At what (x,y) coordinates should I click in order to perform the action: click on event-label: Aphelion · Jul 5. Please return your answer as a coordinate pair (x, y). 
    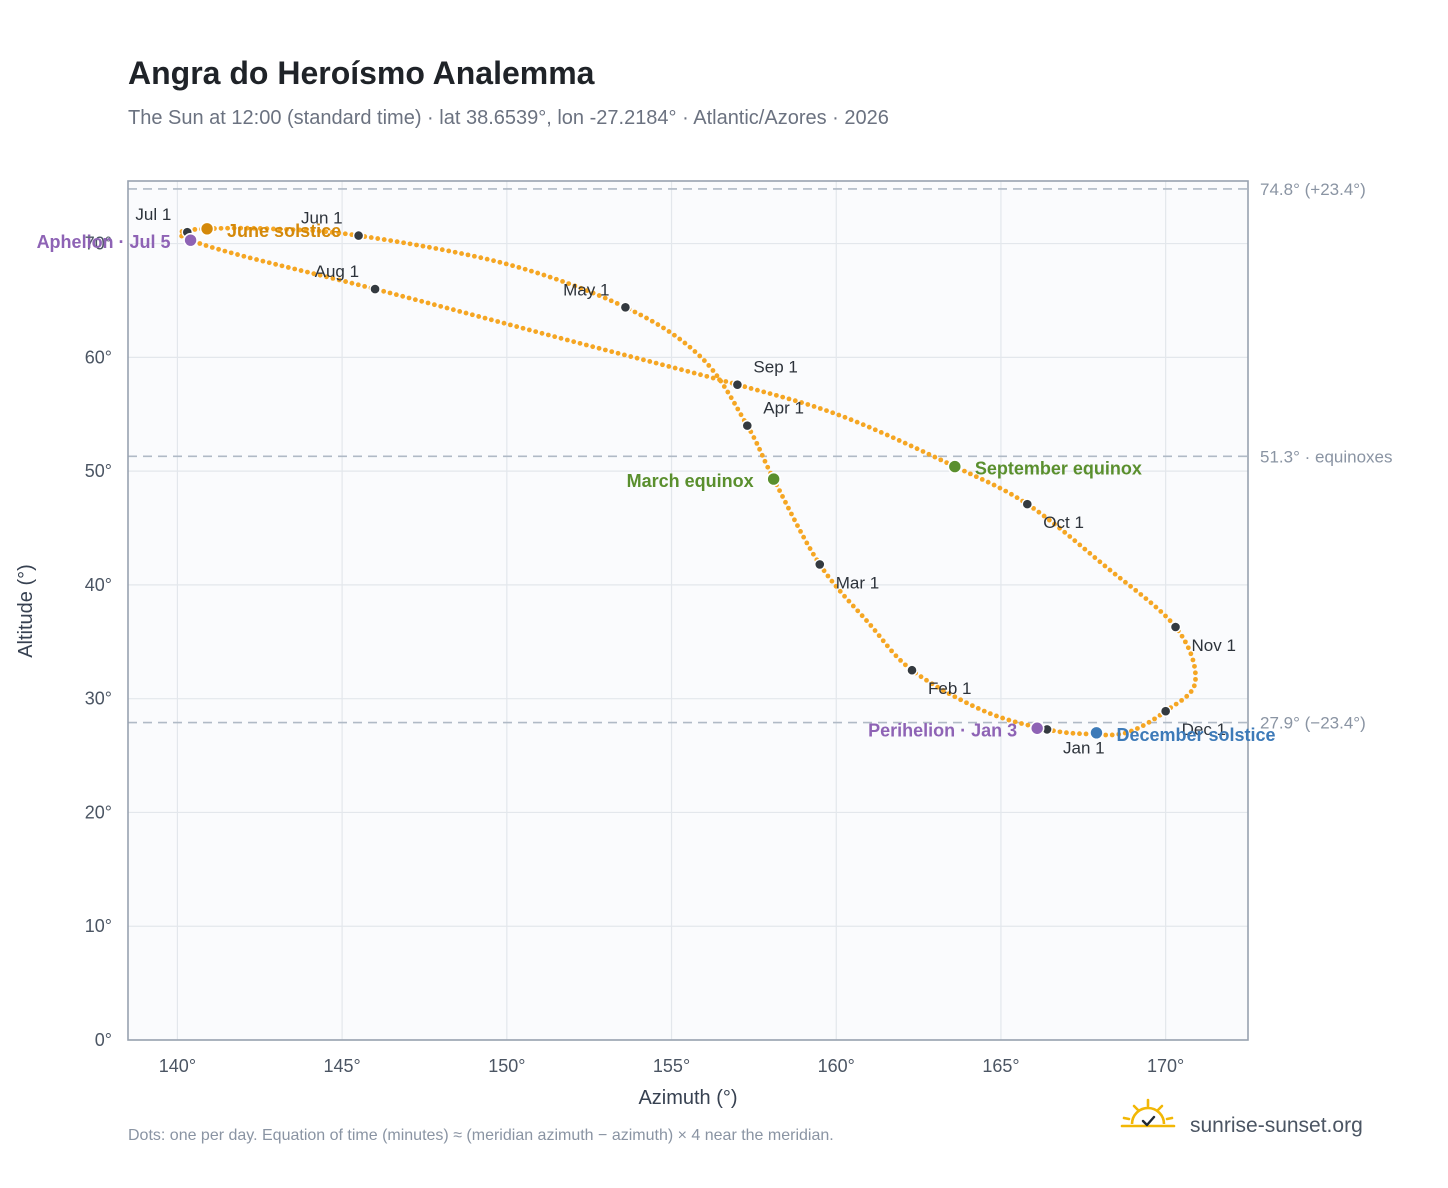
    Looking at the image, I should click on (104, 242).